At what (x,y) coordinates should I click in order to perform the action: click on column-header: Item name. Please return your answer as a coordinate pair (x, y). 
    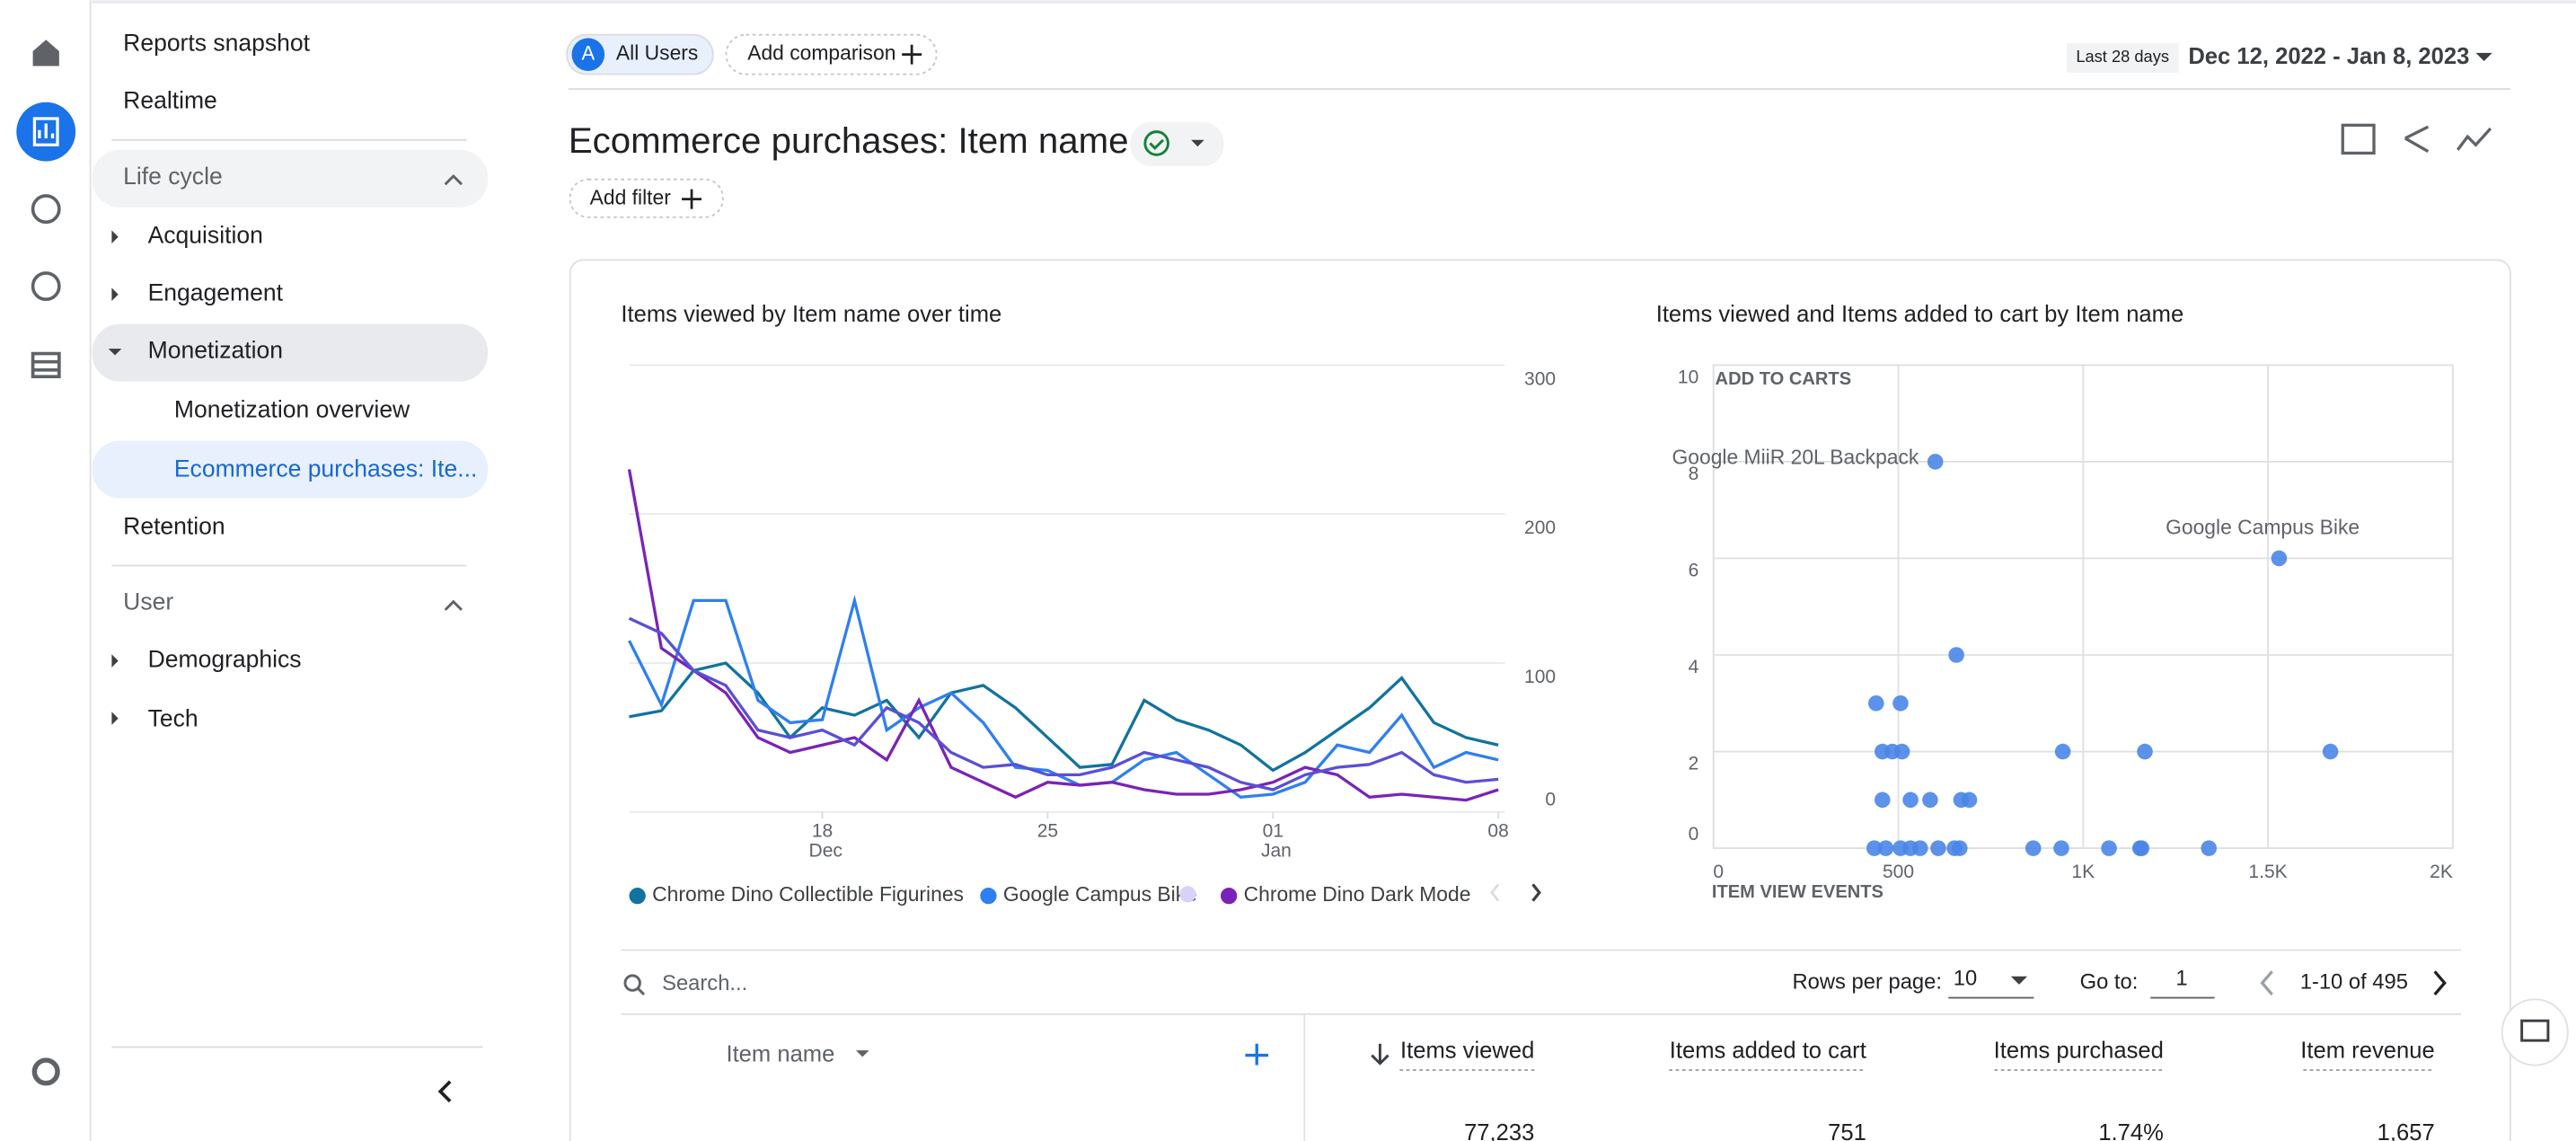
    Looking at the image, I should click on (780, 1053).